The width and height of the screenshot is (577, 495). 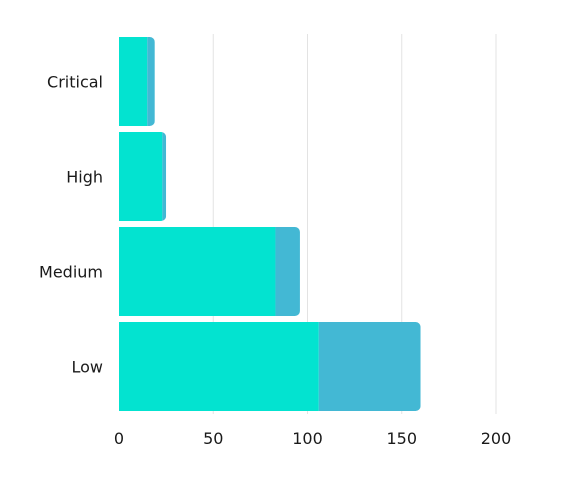 I want to click on bar-group-high, so click(x=143, y=176).